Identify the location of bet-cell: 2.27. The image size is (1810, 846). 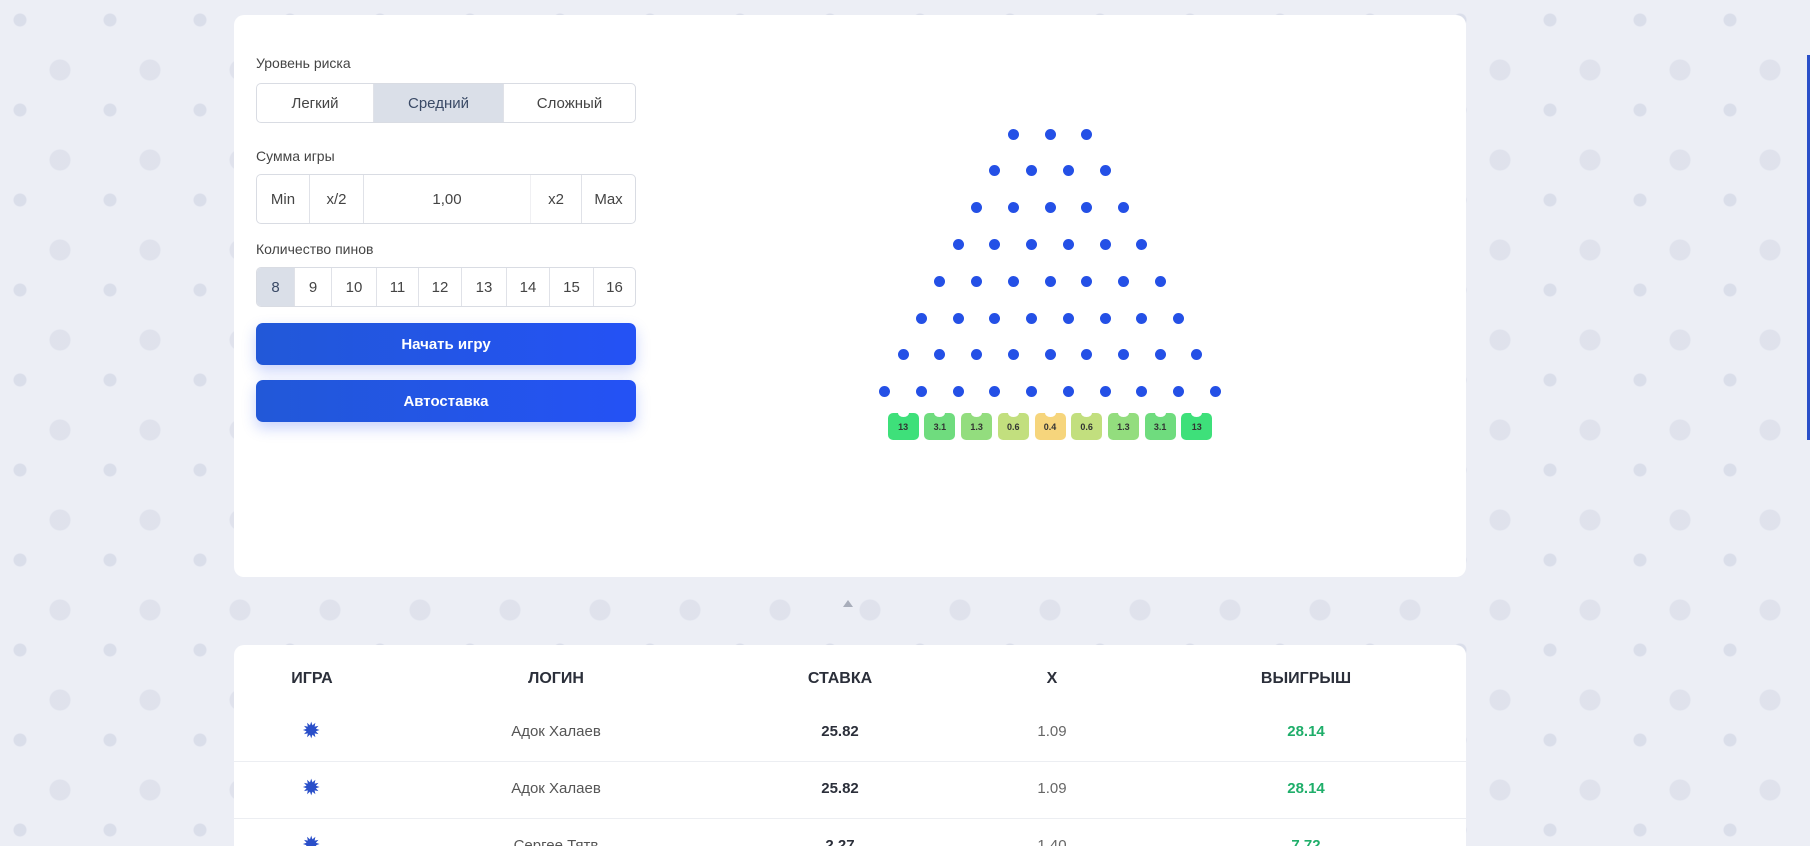
(840, 841).